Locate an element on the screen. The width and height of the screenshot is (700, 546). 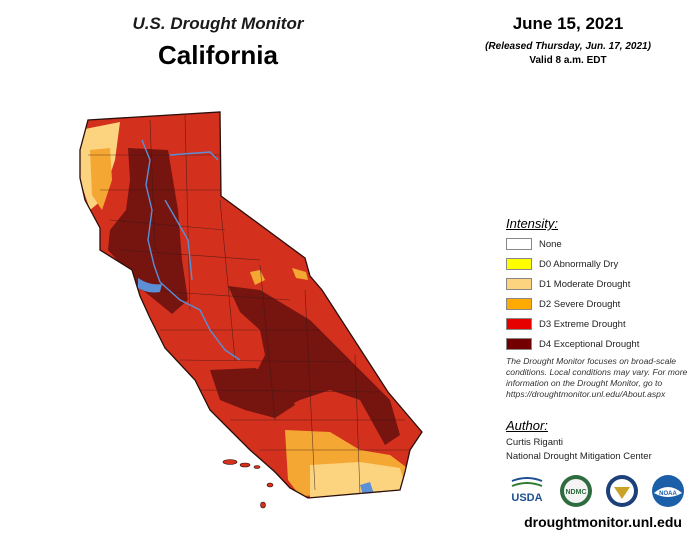
author-heading: Author: is located at coordinates (527, 425).